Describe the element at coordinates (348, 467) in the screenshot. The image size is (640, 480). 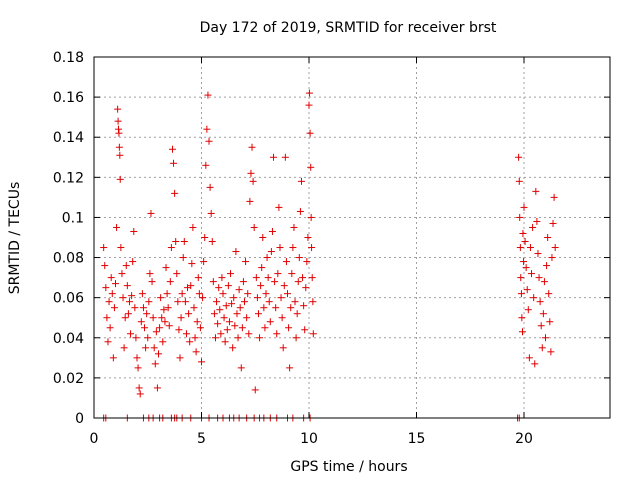
I see `x-axis-label: GPS time / hours` at that location.